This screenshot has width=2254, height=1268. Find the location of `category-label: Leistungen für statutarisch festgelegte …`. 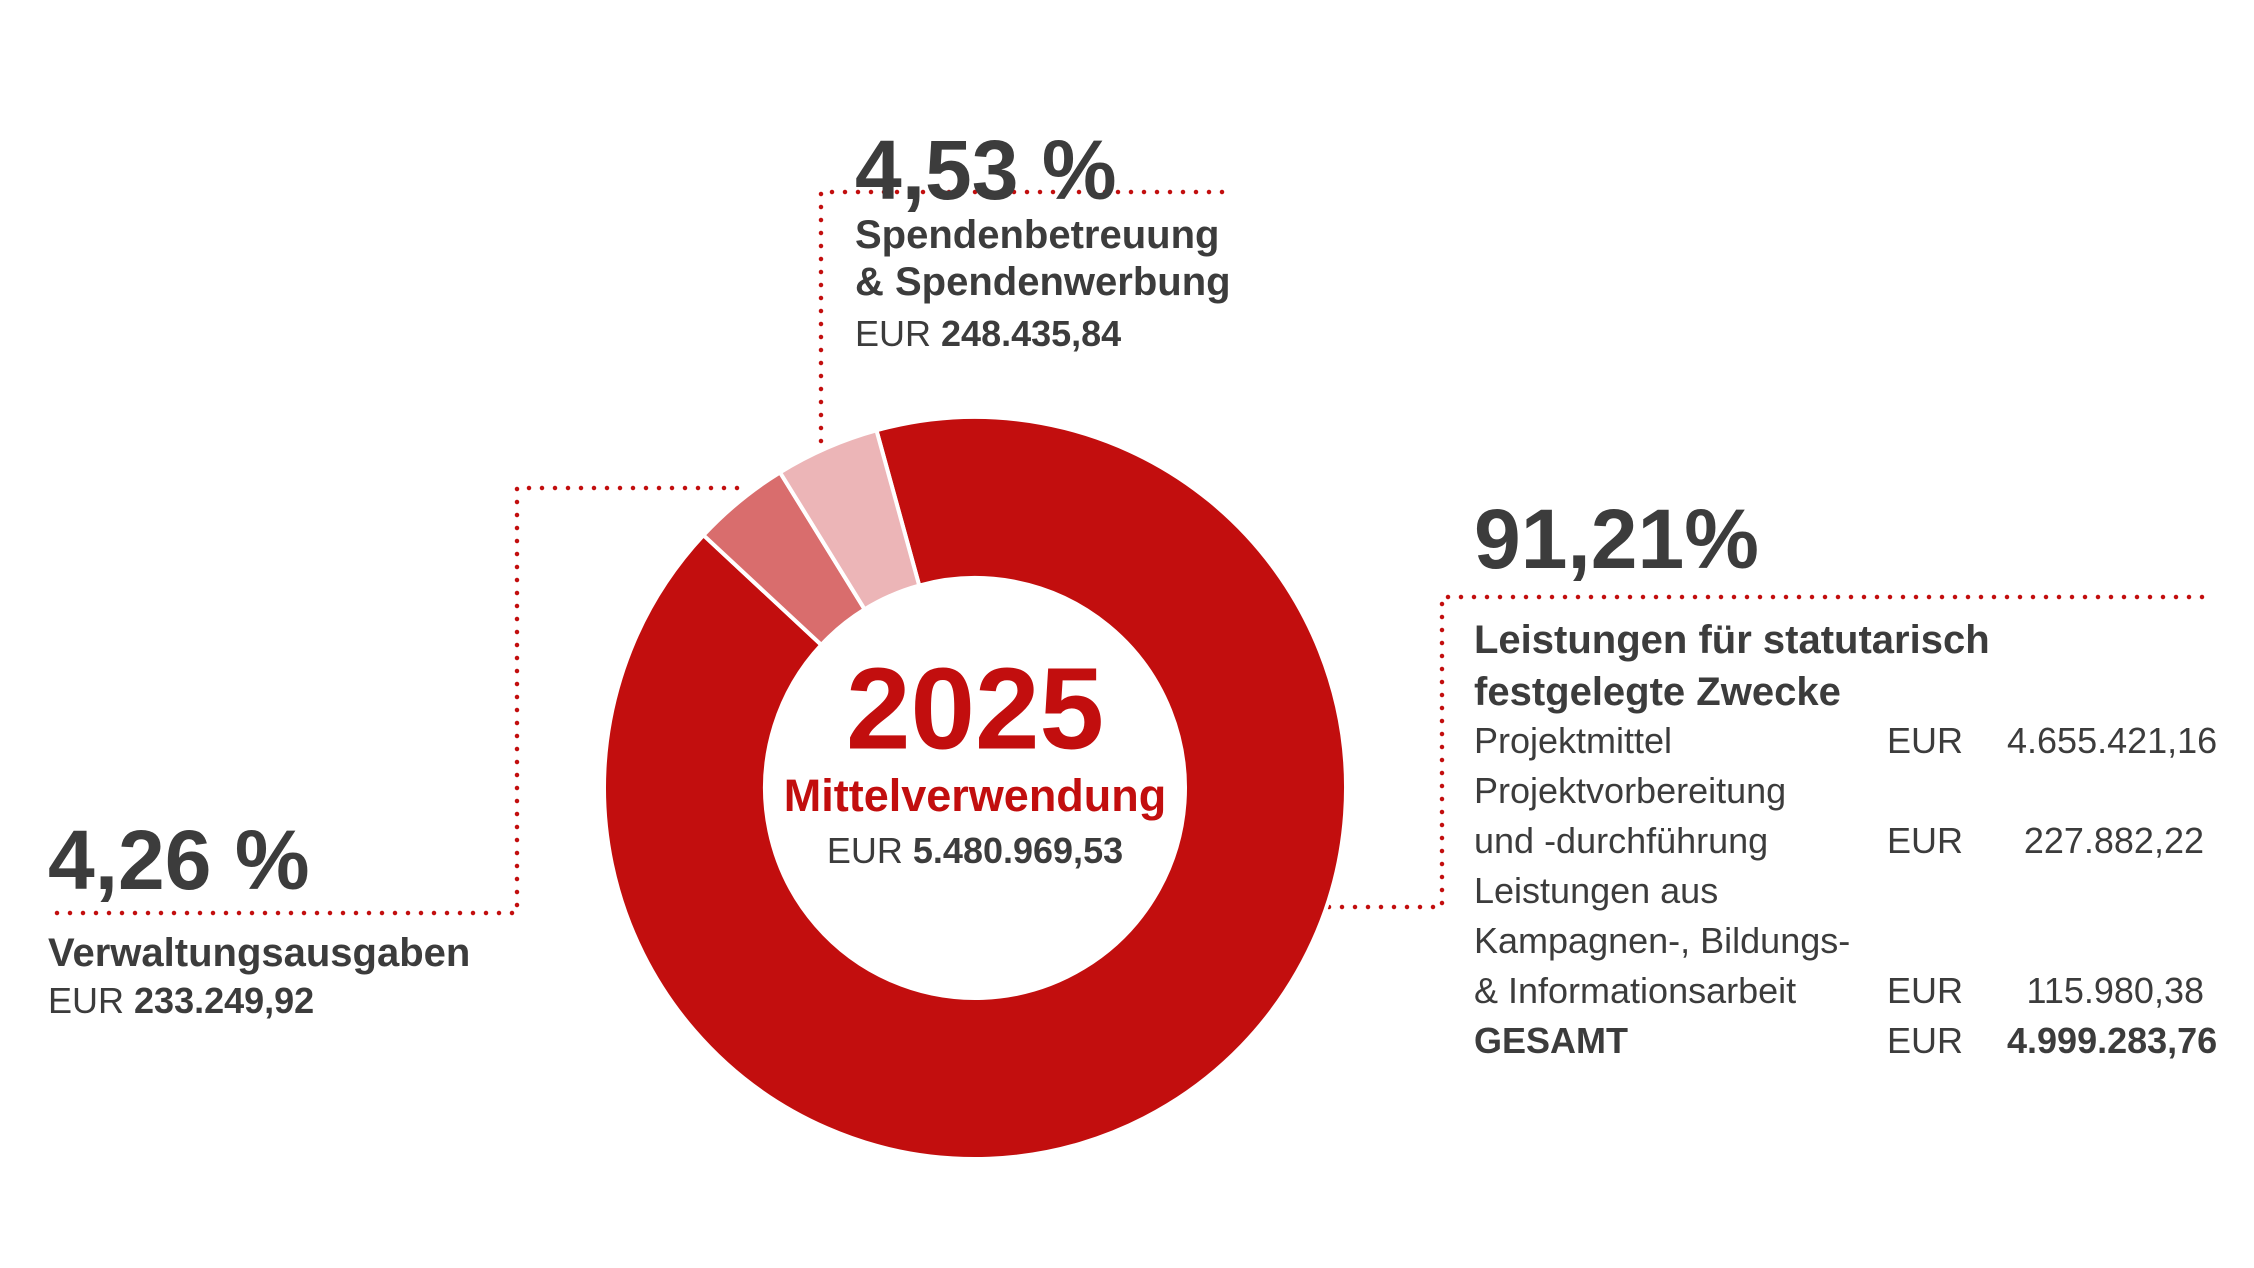

category-label: Leistungen für statutarisch festgelegte … is located at coordinates (1732, 666).